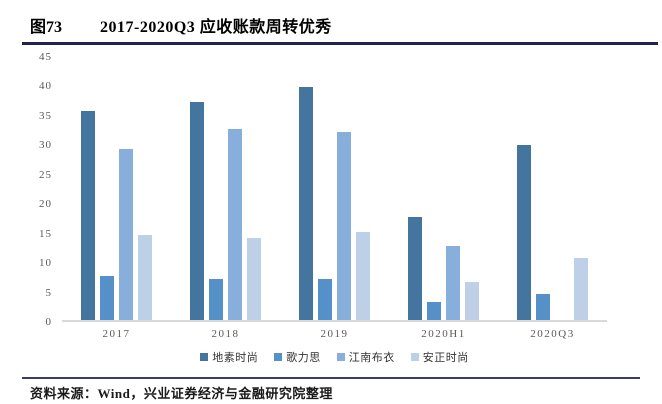 This screenshot has width=662, height=404. What do you see at coordinates (443, 334) in the screenshot?
I see `x-tick-label: 2020H1` at bounding box center [443, 334].